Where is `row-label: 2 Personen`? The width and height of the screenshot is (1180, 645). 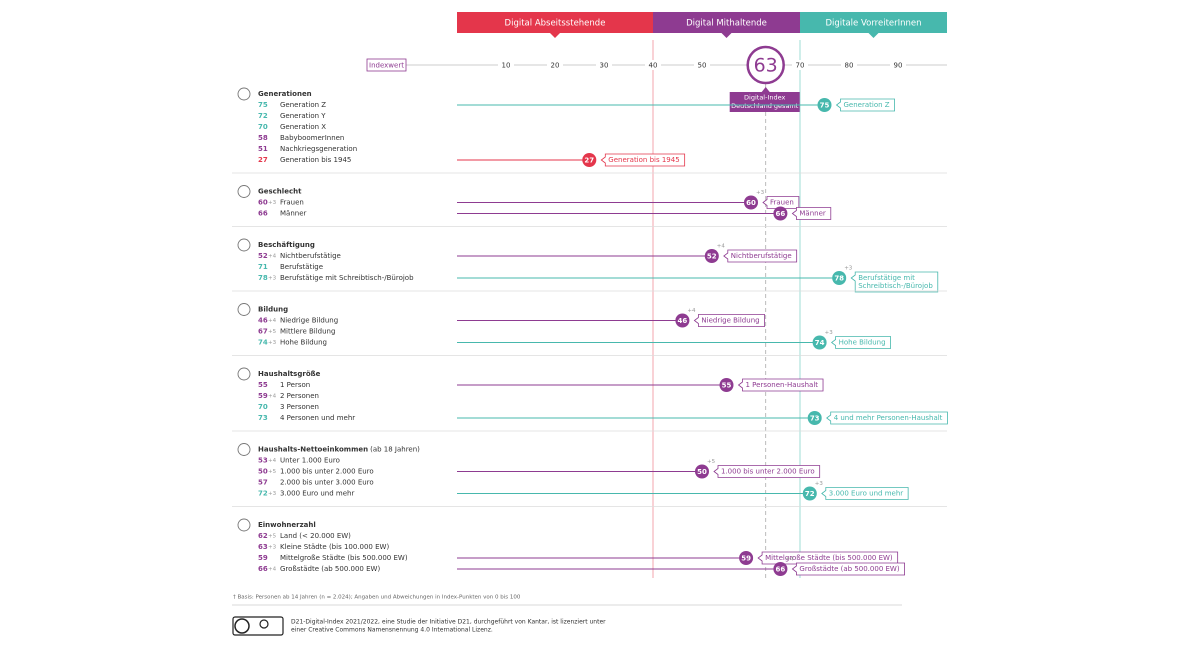
row-label: 2 Personen is located at coordinates (299, 396).